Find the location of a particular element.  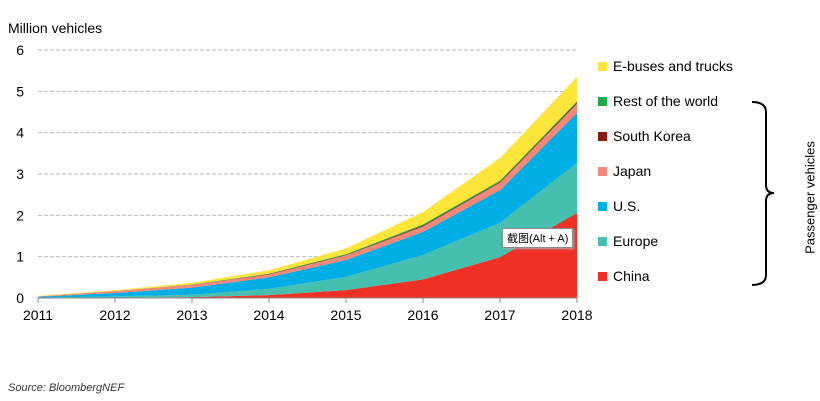

y-tick-label: 0 is located at coordinates (20, 298).